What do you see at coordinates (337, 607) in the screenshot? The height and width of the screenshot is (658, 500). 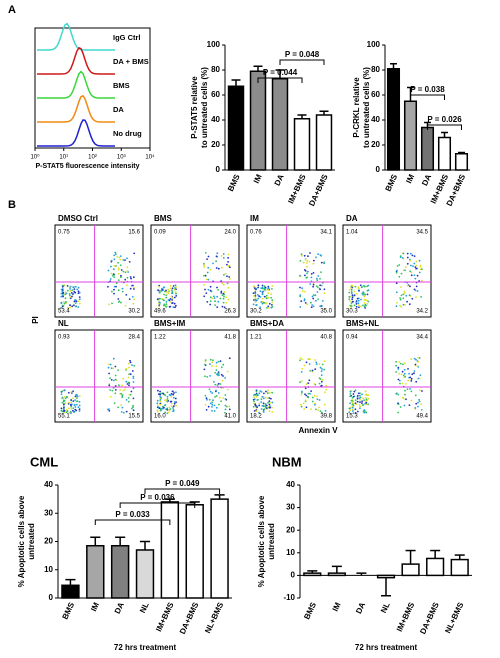 I see `x-tick-label: IM` at bounding box center [337, 607].